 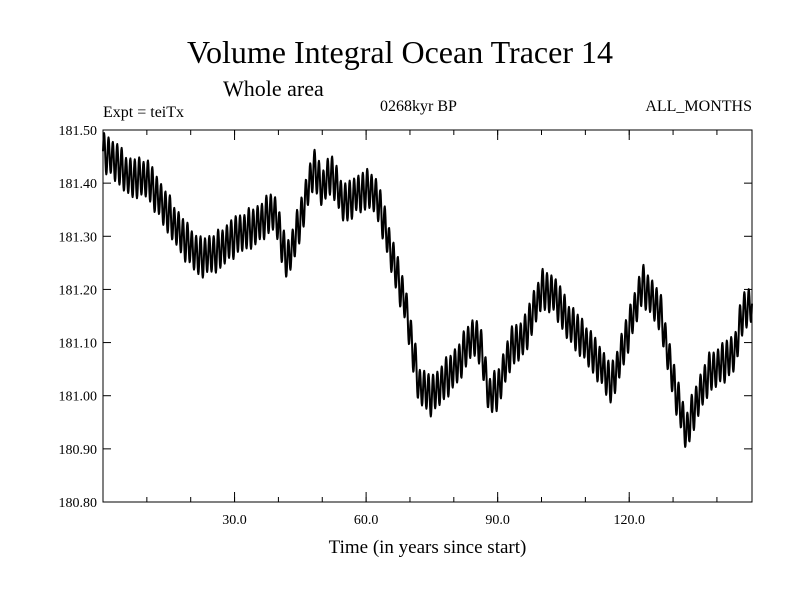 What do you see at coordinates (428, 547) in the screenshot?
I see `x-axis-label: Time (in years since start)` at bounding box center [428, 547].